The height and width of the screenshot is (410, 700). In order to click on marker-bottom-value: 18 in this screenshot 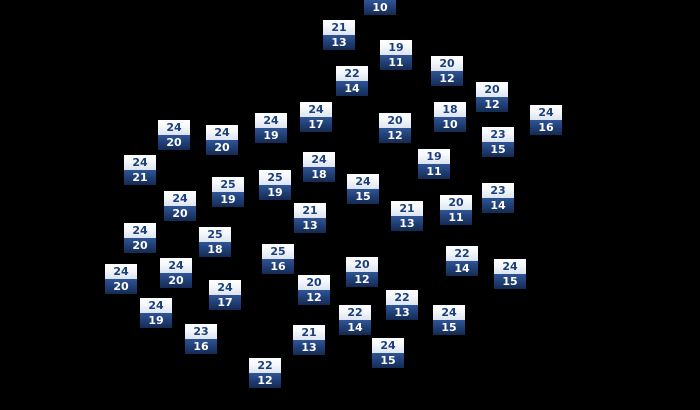, I will do `click(215, 249)`.